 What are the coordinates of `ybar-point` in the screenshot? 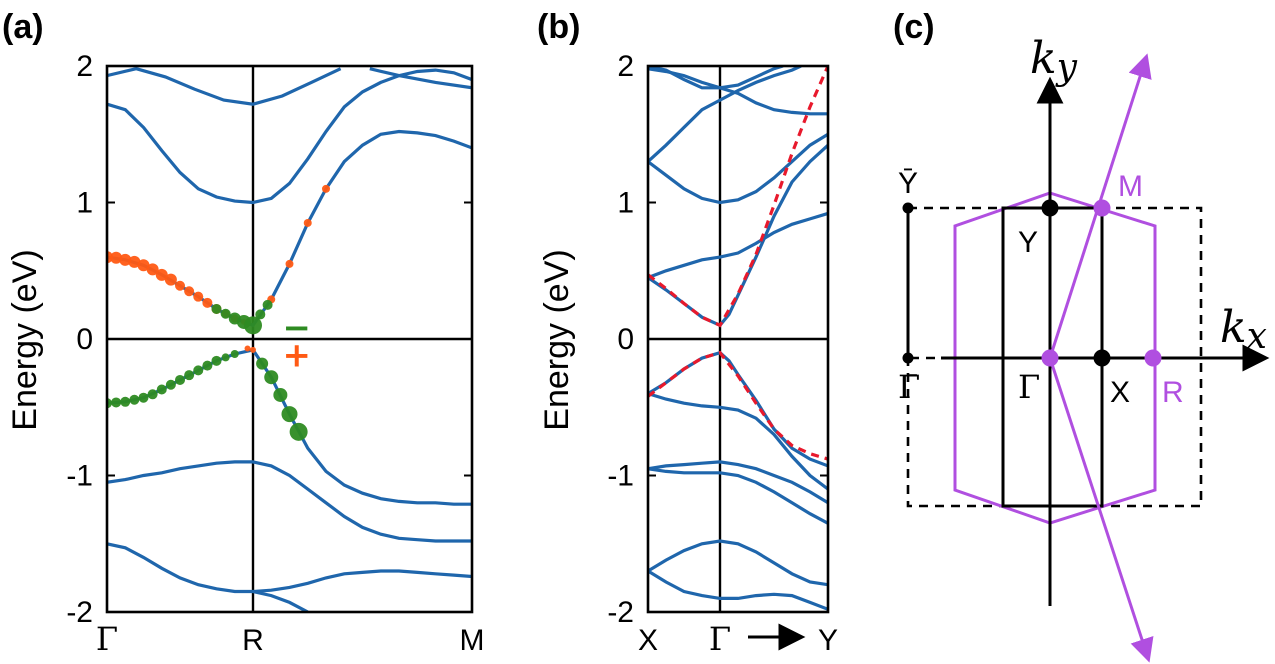 It's located at (908, 208).